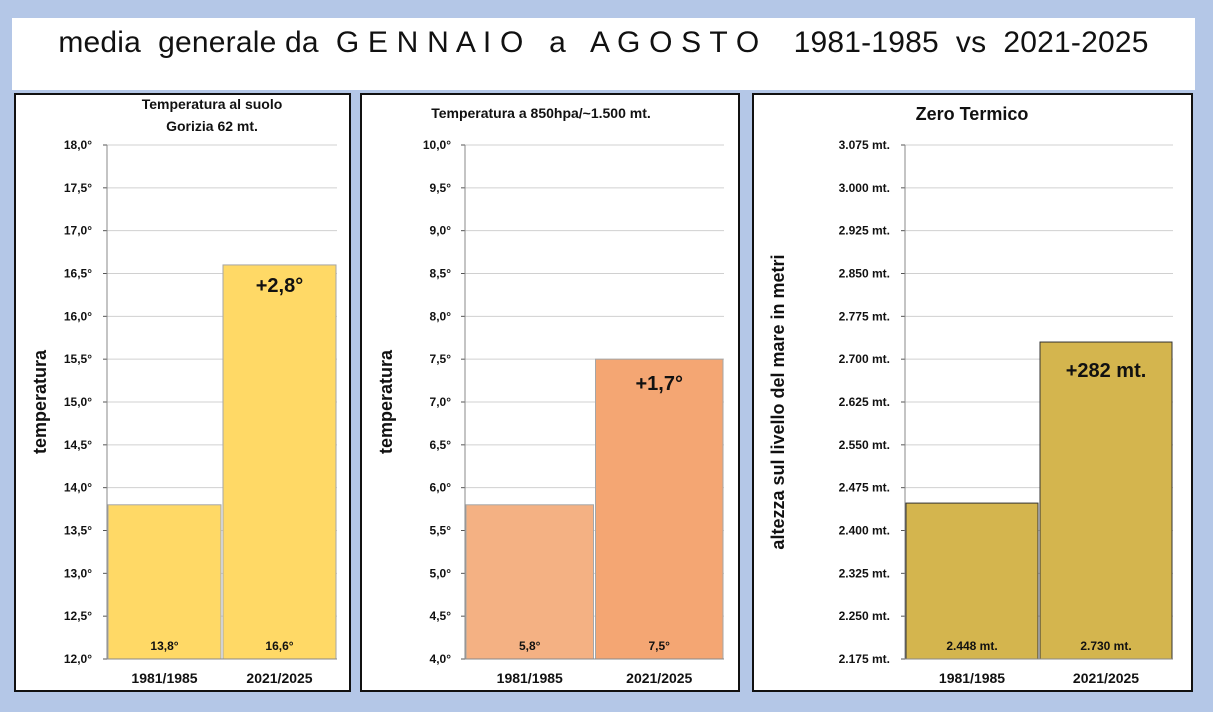  What do you see at coordinates (864, 616) in the screenshot?
I see `y-tick-label: 2.250 mt.` at bounding box center [864, 616].